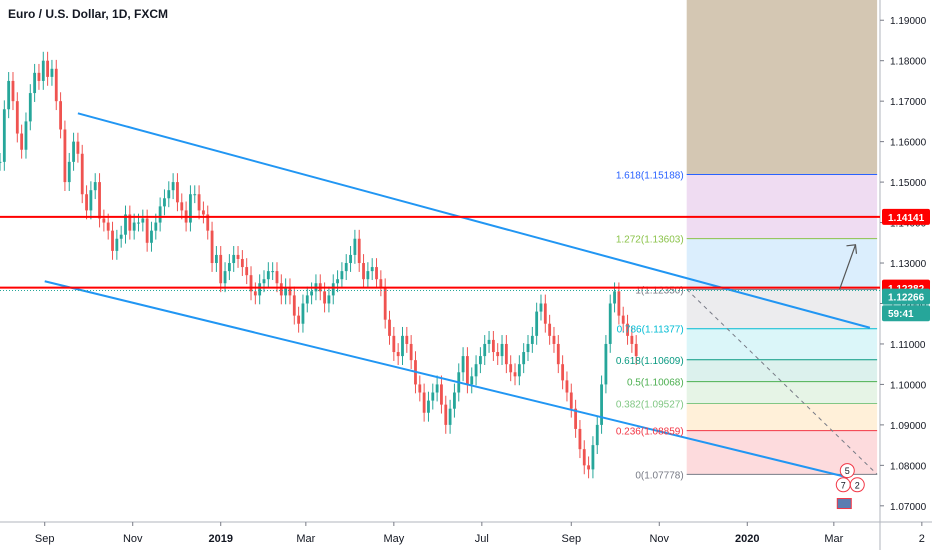 This screenshot has width=932, height=555. I want to click on y-tick-label: 1.17000, so click(908, 102).